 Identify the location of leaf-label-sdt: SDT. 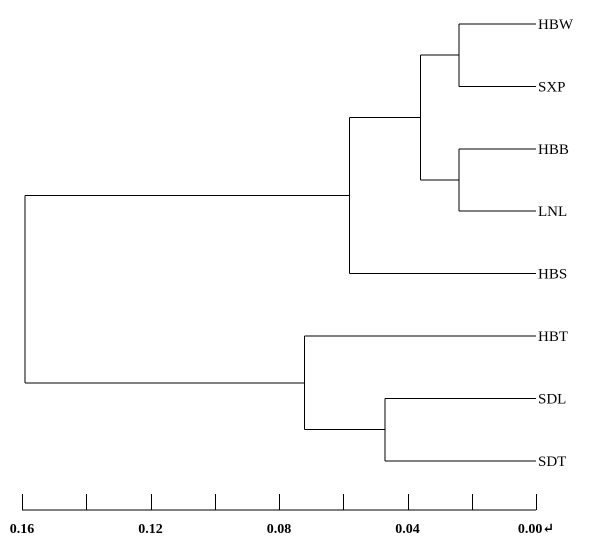
(552, 462).